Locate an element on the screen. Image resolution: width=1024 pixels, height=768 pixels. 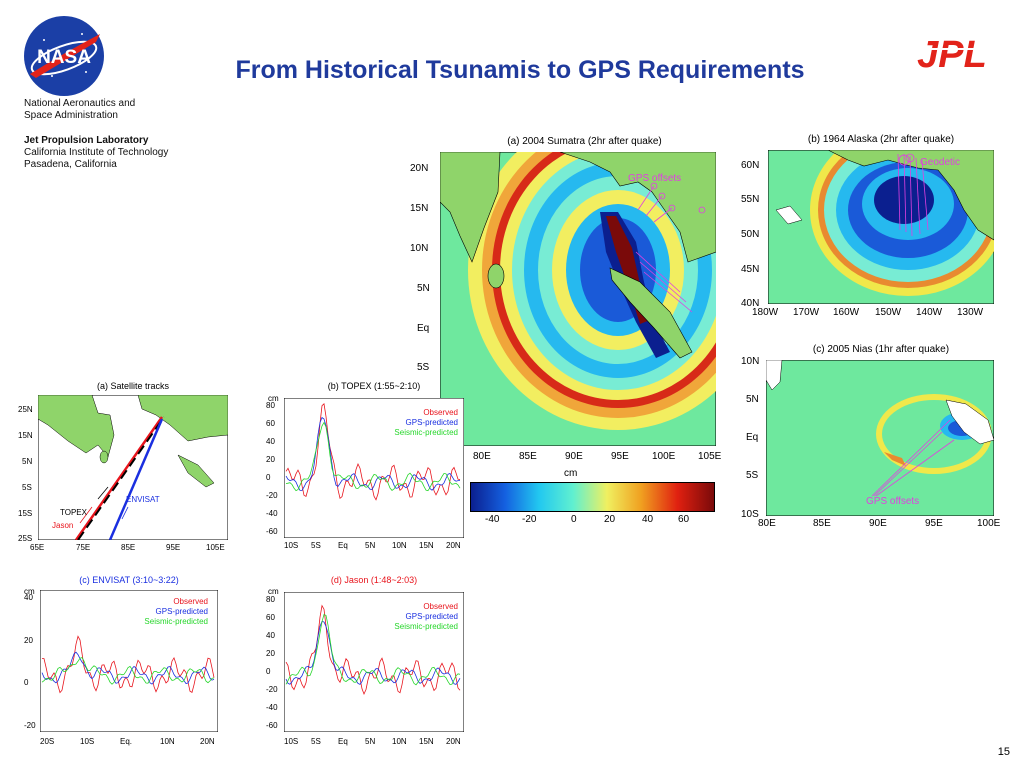
jason-track-label: Jason is located at coordinates (63, 525).